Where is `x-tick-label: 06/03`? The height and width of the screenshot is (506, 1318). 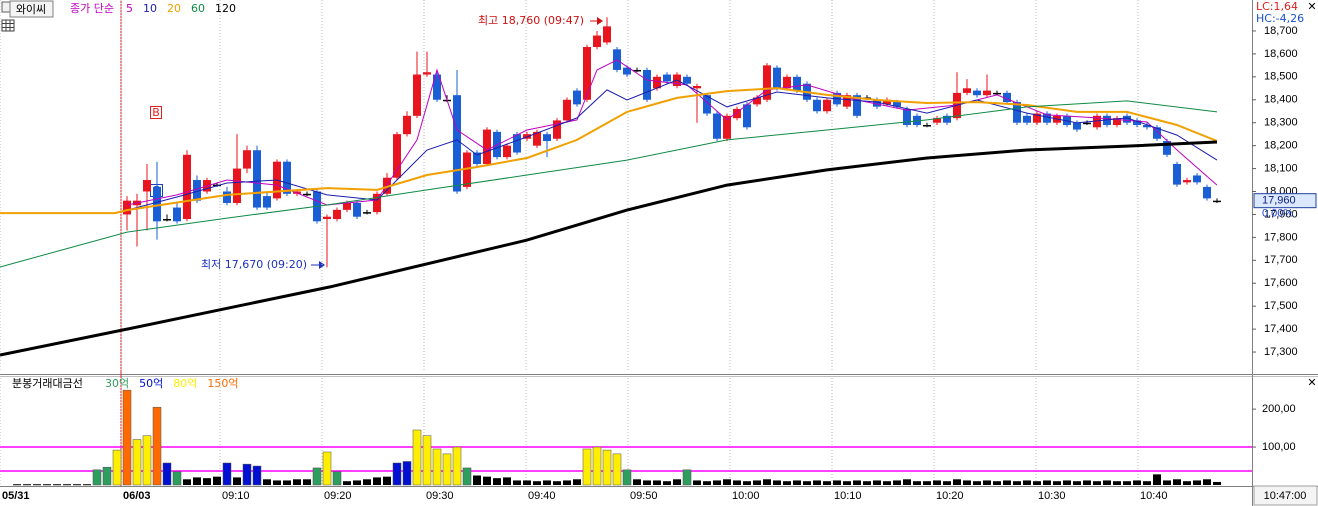 x-tick-label: 06/03 is located at coordinates (137, 496).